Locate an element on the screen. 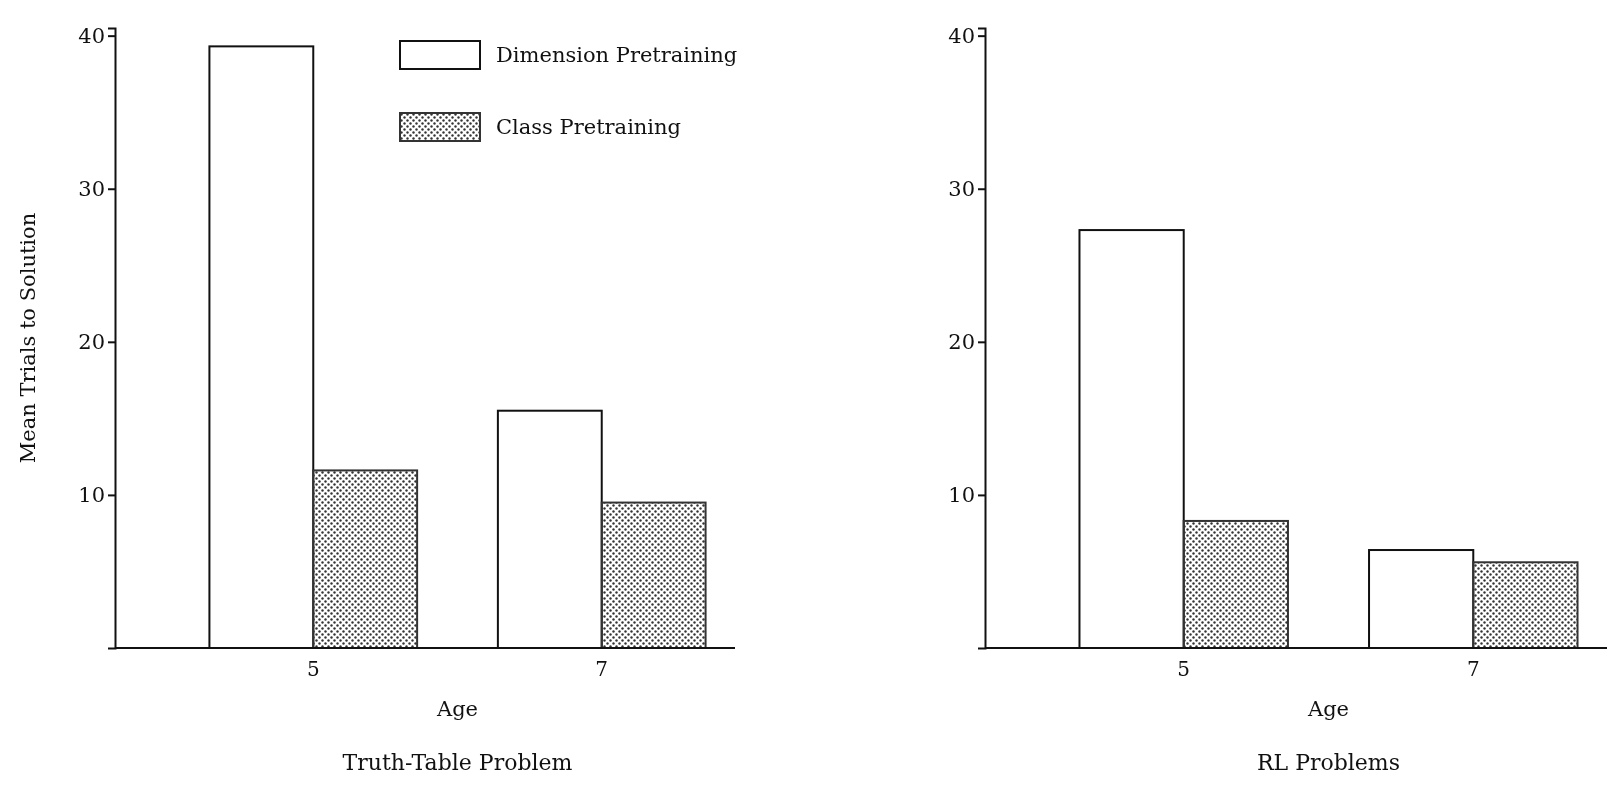 Image resolution: width=1612 pixels, height=792 pixels. text: Truth-Table Problem is located at coordinates (457, 762).